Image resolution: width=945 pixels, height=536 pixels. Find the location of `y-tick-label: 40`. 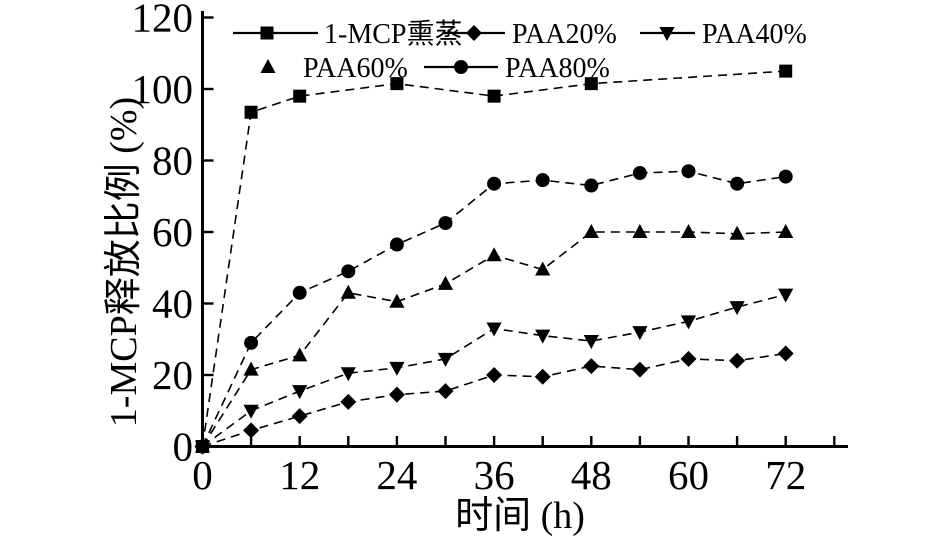

y-tick-label: 40 is located at coordinates (172, 304).